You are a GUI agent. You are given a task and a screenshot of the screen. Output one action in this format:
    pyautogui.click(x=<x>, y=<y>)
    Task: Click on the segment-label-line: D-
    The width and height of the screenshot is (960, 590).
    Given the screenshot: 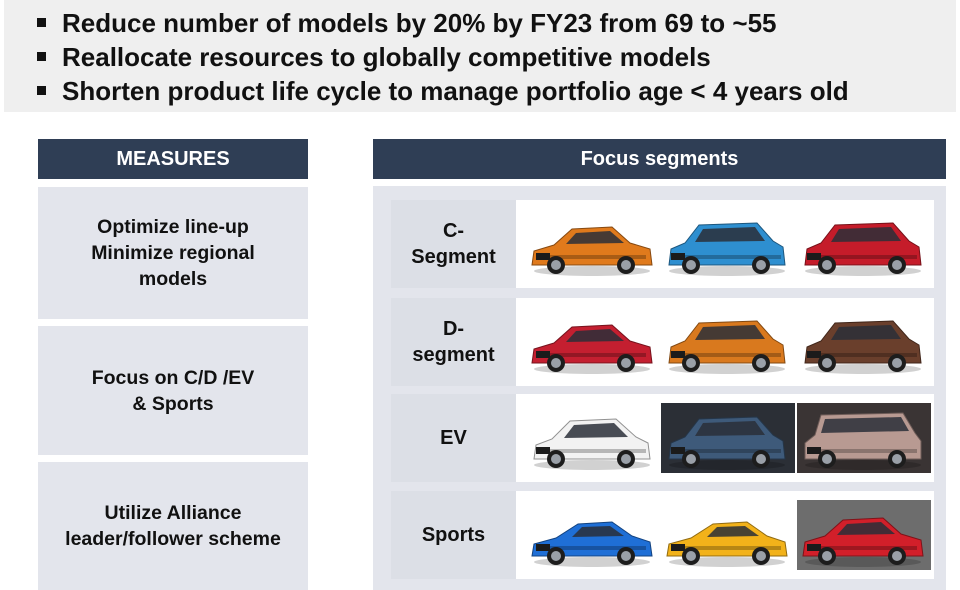 What is the action you would take?
    pyautogui.click(x=453, y=329)
    